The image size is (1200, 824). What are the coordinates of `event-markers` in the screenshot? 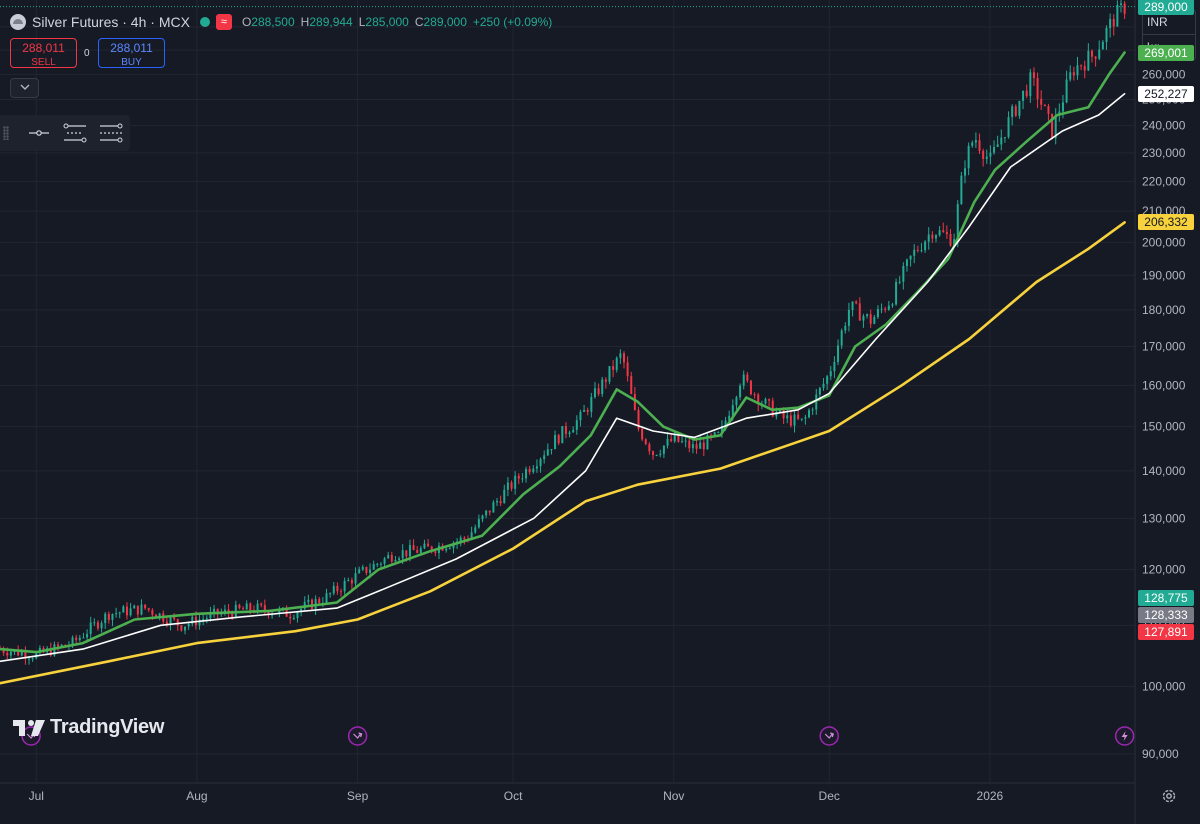 It's located at (578, 736).